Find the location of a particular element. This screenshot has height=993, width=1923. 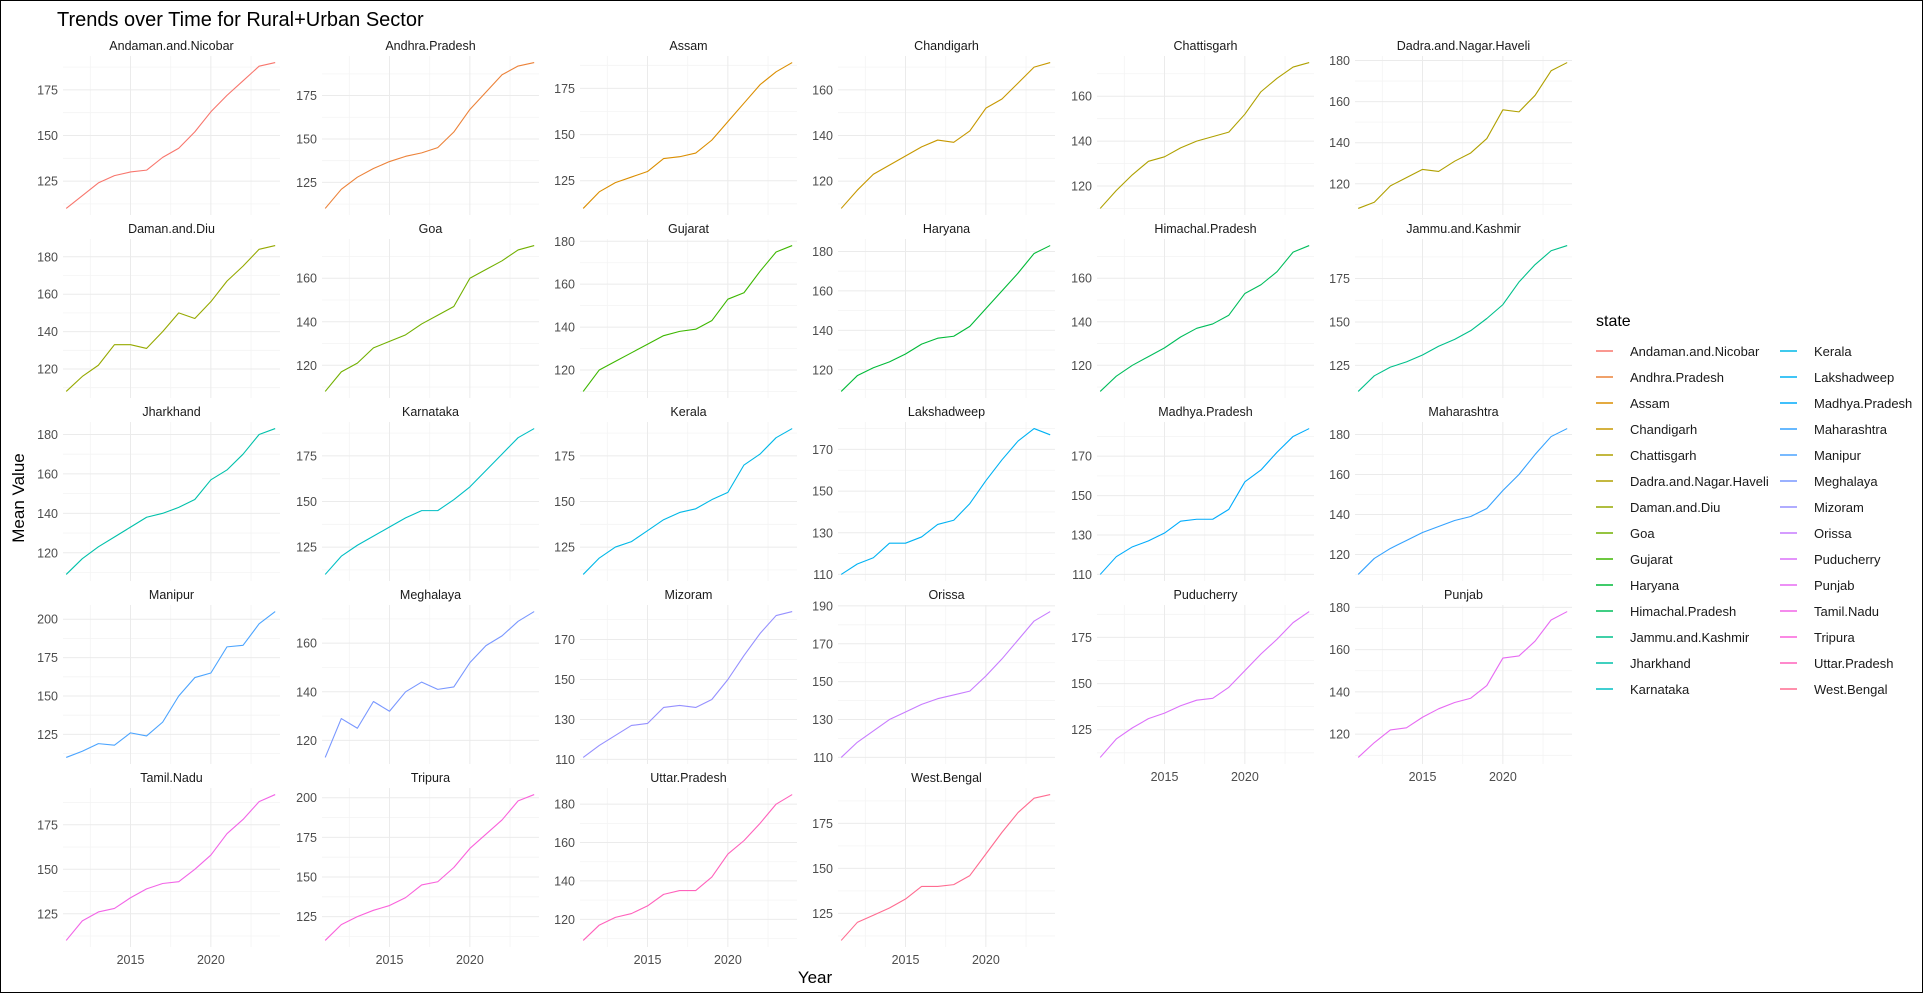

facet-panel: Himachal.Pradesh 120 140 160 is located at coordinates (1192, 310).